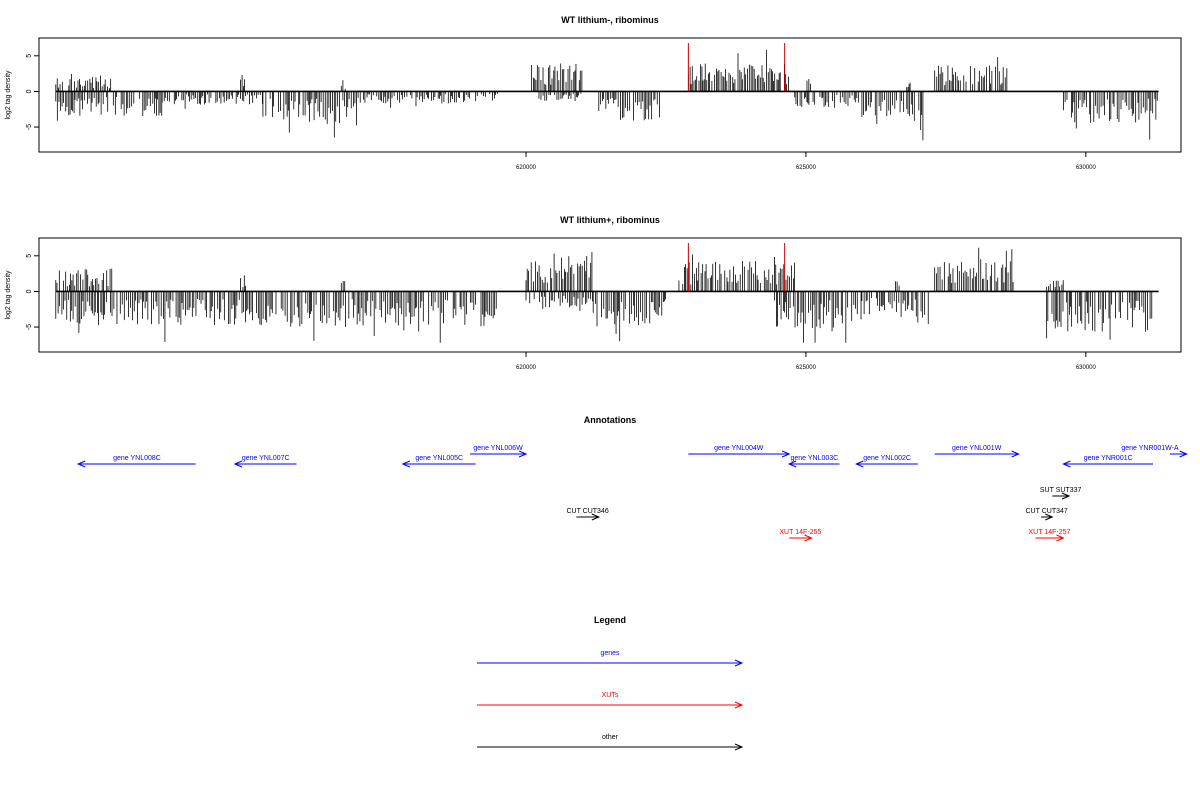 This screenshot has height=800, width=1200. I want to click on feature-label: XUT 14F-255, so click(800, 532).